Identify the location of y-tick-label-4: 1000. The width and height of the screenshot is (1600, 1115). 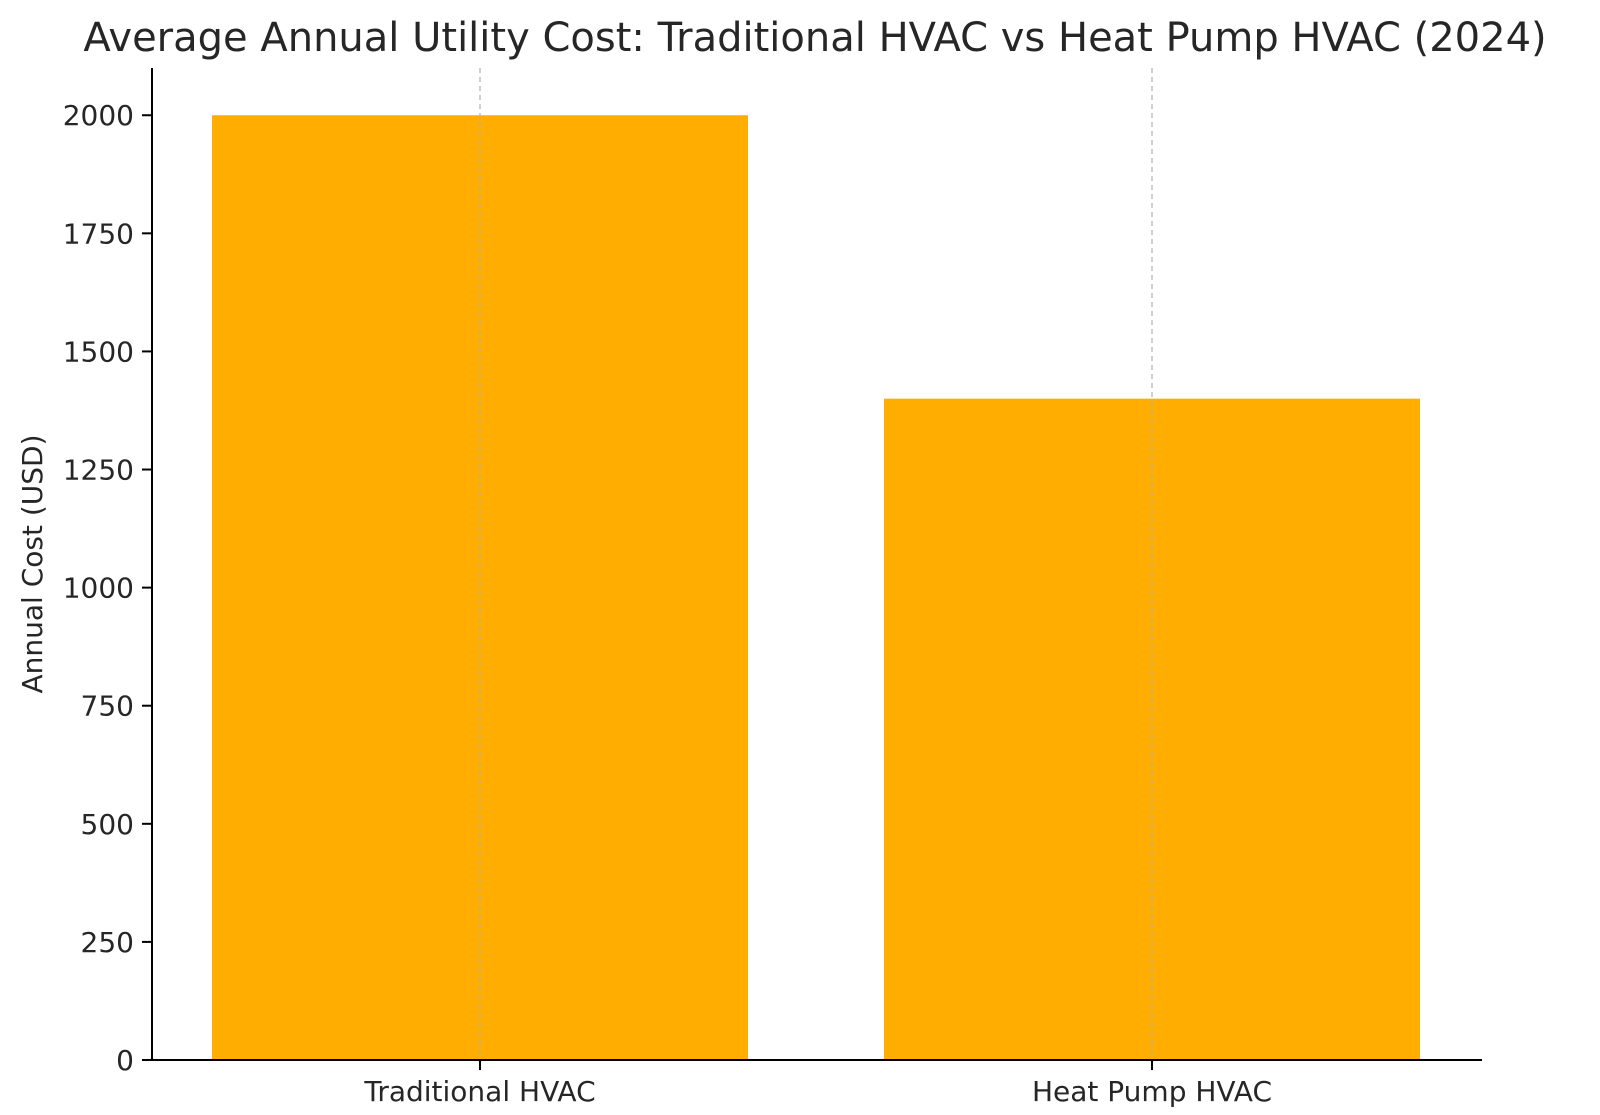
(98, 588).